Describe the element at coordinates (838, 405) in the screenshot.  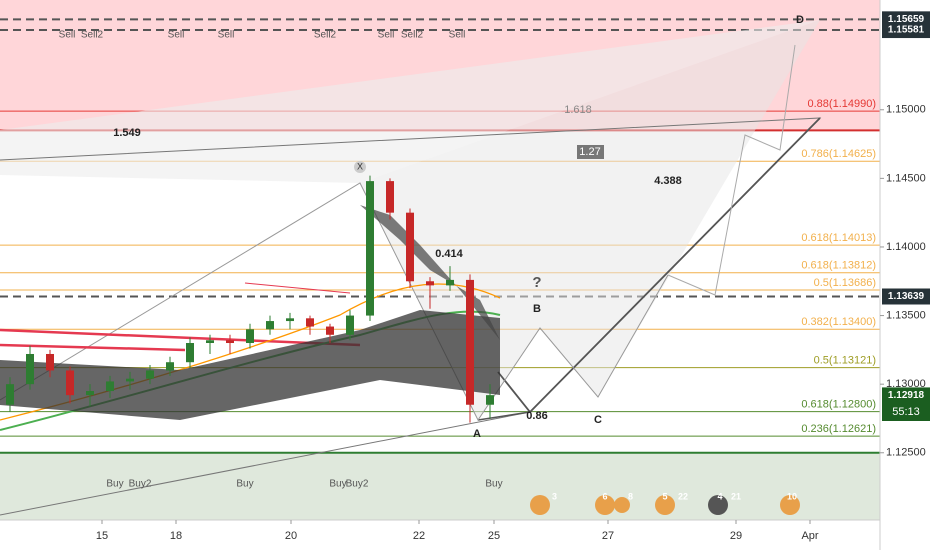
I see `fib-level-label: 0.618(1.12800)` at that location.